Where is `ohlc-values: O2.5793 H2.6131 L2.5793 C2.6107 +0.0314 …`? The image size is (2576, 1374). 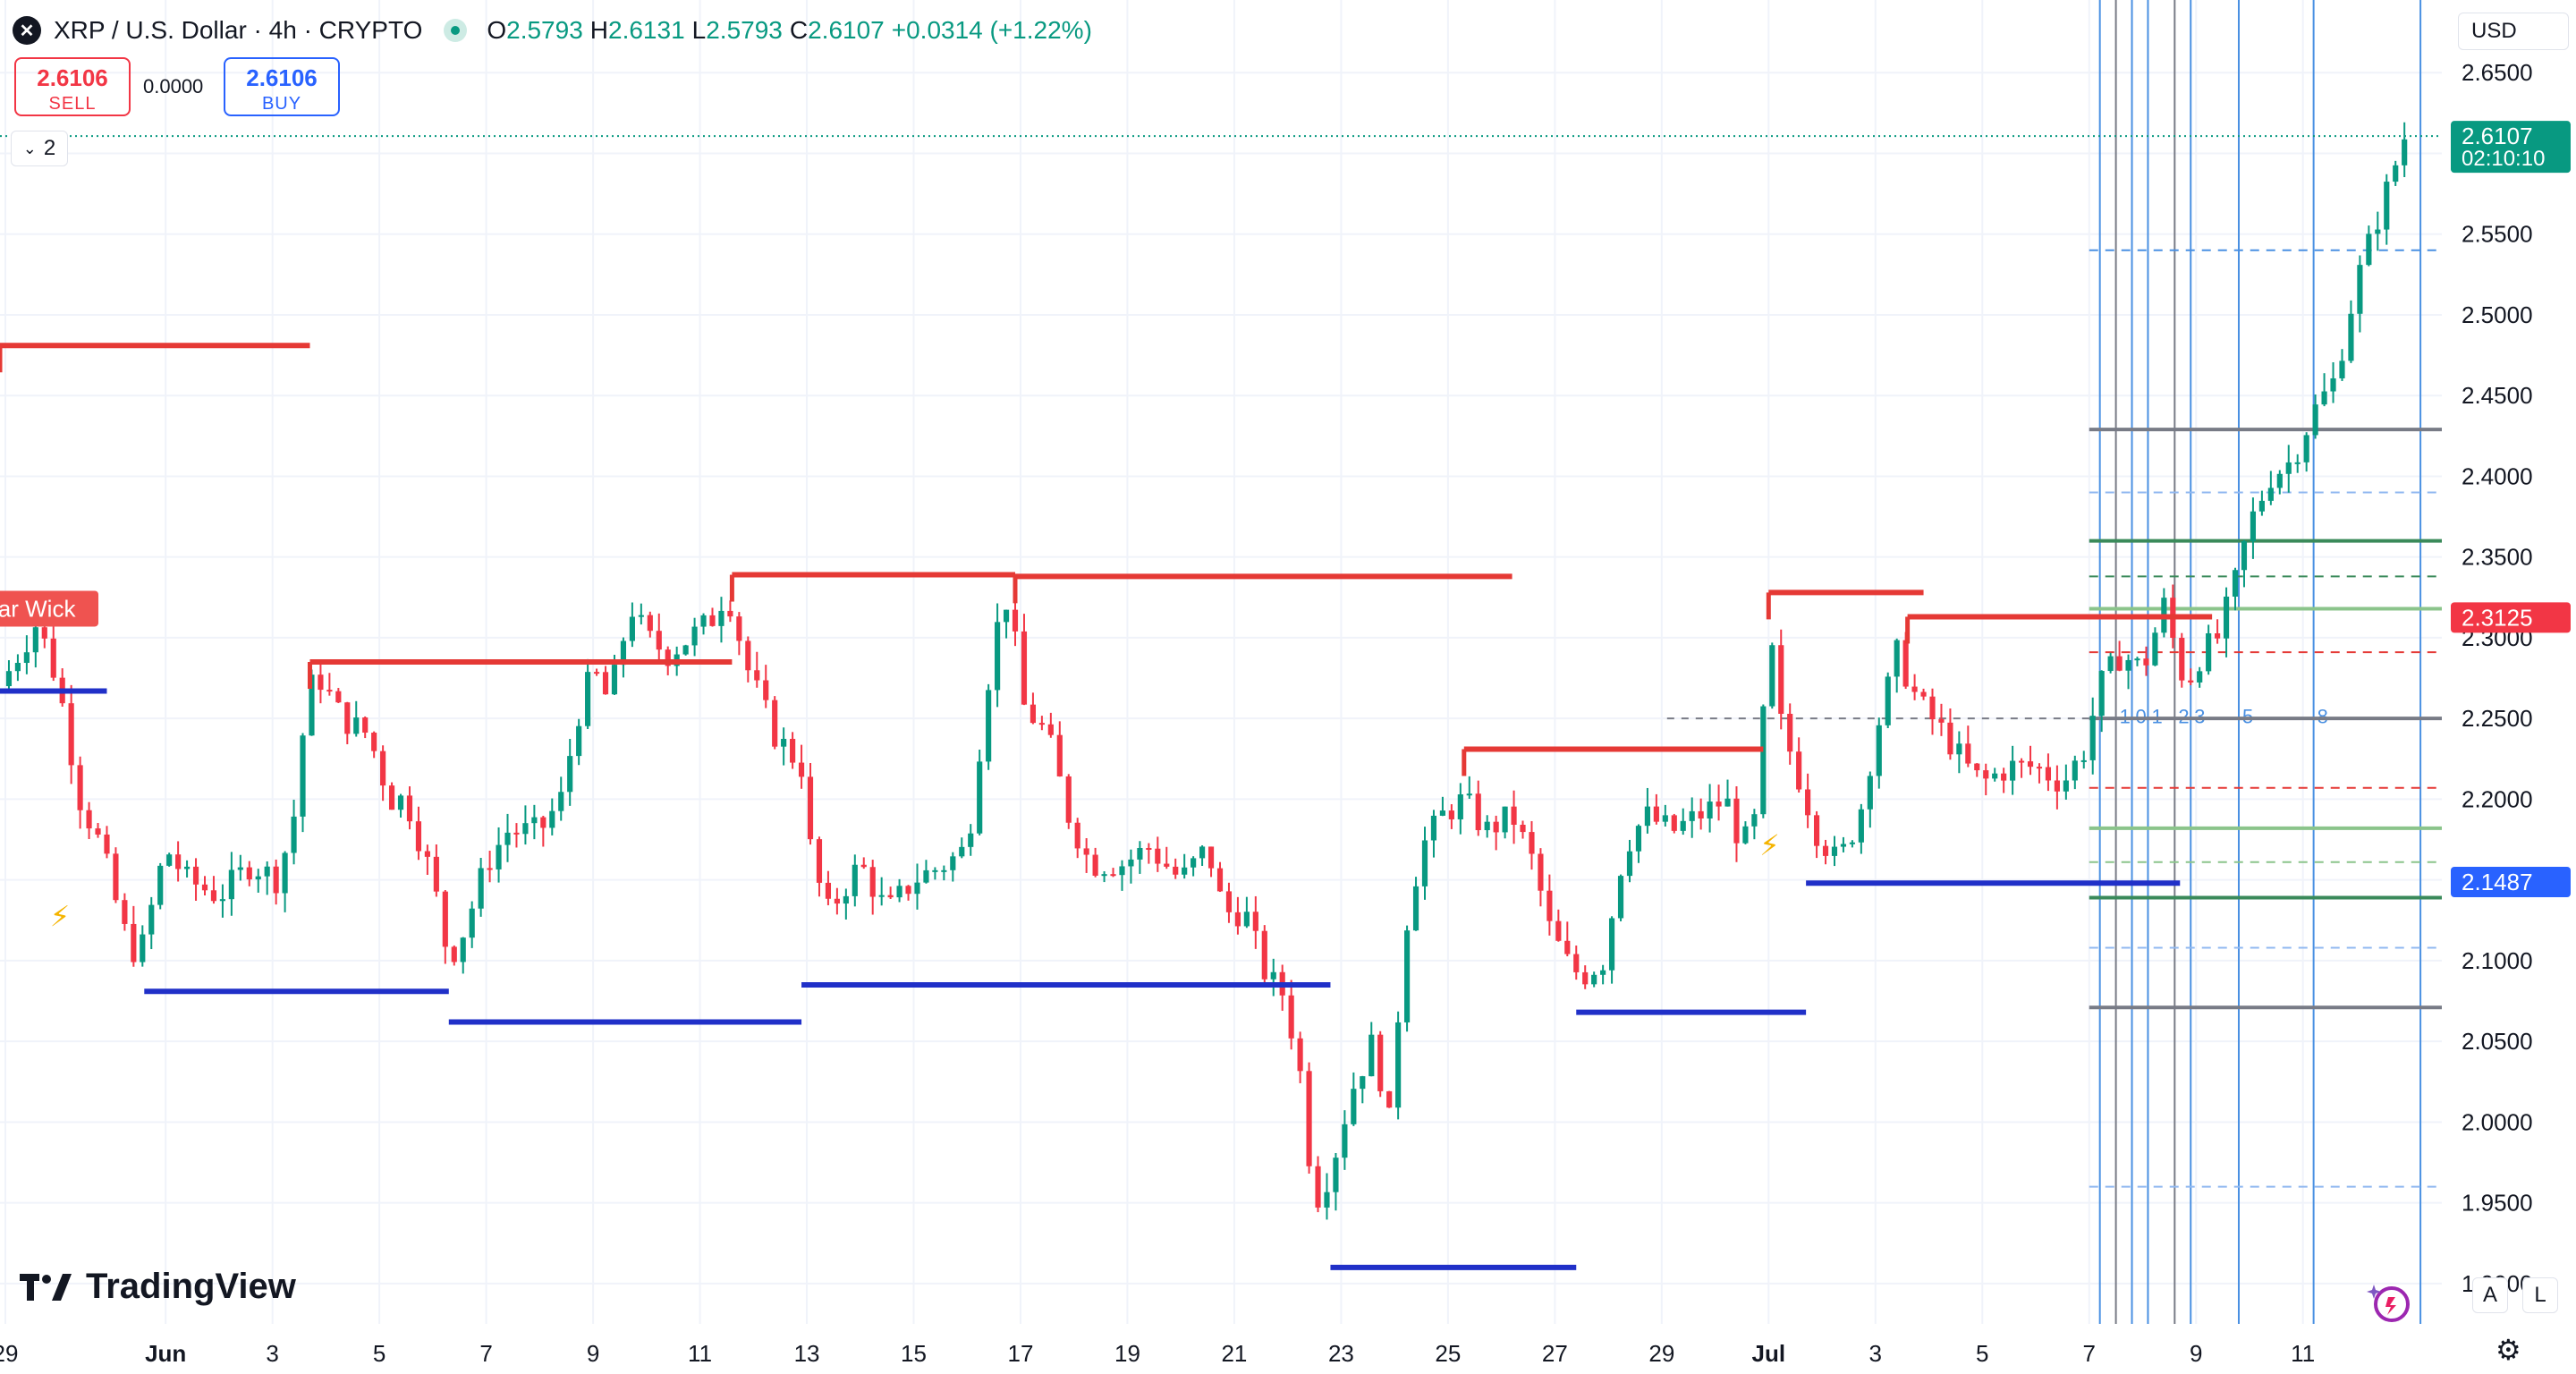
ohlc-values: O2.5793 H2.6131 L2.5793 C2.6107 +0.0314 … is located at coordinates (789, 30).